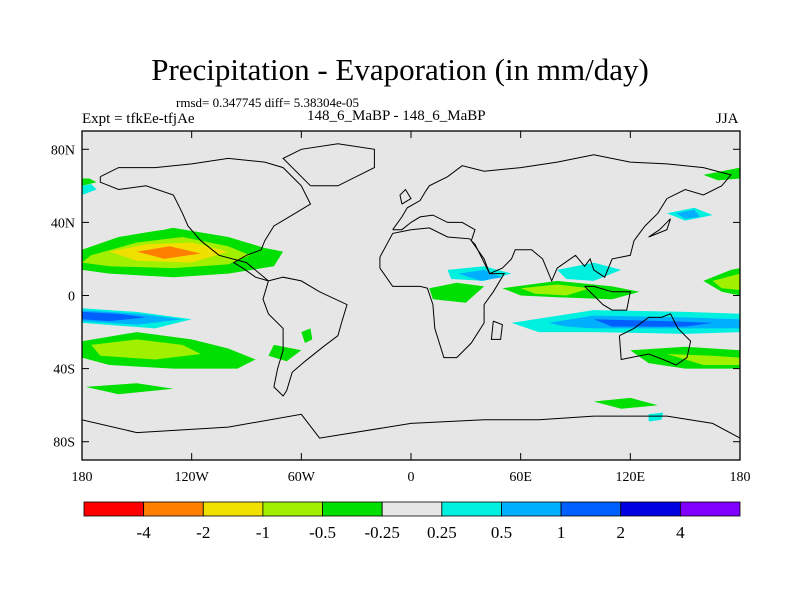  Describe the element at coordinates (192, 477) in the screenshot. I see `x-tick-label-1: 120W` at that location.